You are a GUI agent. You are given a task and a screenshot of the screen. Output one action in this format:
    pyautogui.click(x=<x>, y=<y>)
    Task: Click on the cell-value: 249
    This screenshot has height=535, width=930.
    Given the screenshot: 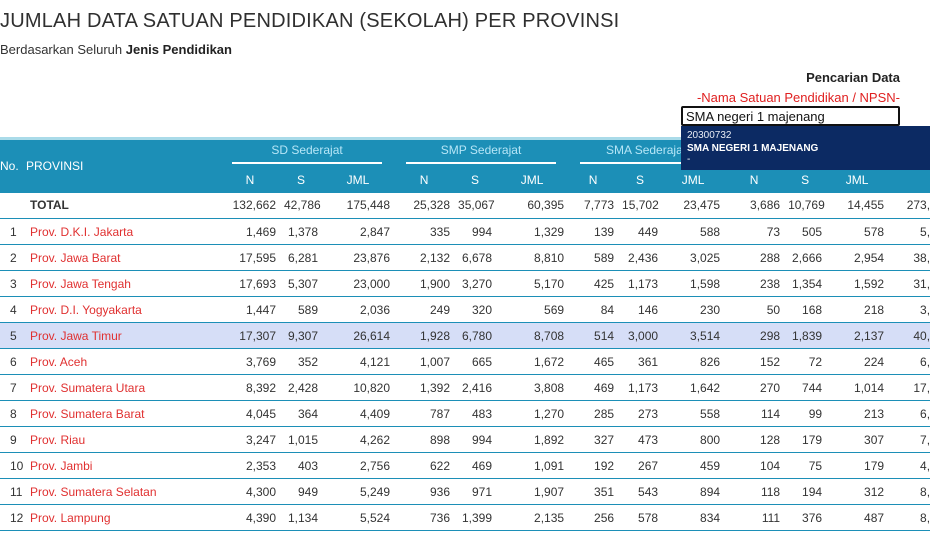 What is the action you would take?
    pyautogui.click(x=424, y=309)
    